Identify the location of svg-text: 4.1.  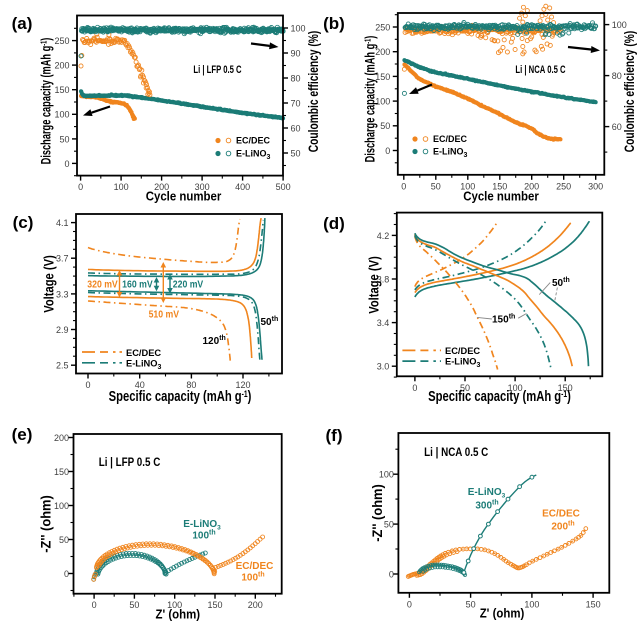
(62, 223).